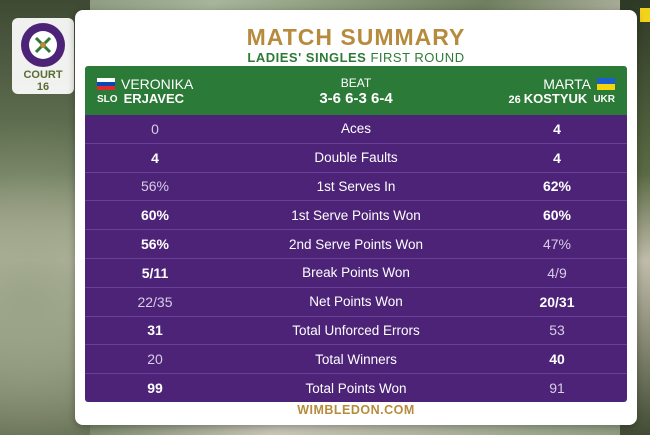 The width and height of the screenshot is (650, 435). What do you see at coordinates (307, 57) in the screenshot?
I see `event-name: LADIES' SINGLES` at bounding box center [307, 57].